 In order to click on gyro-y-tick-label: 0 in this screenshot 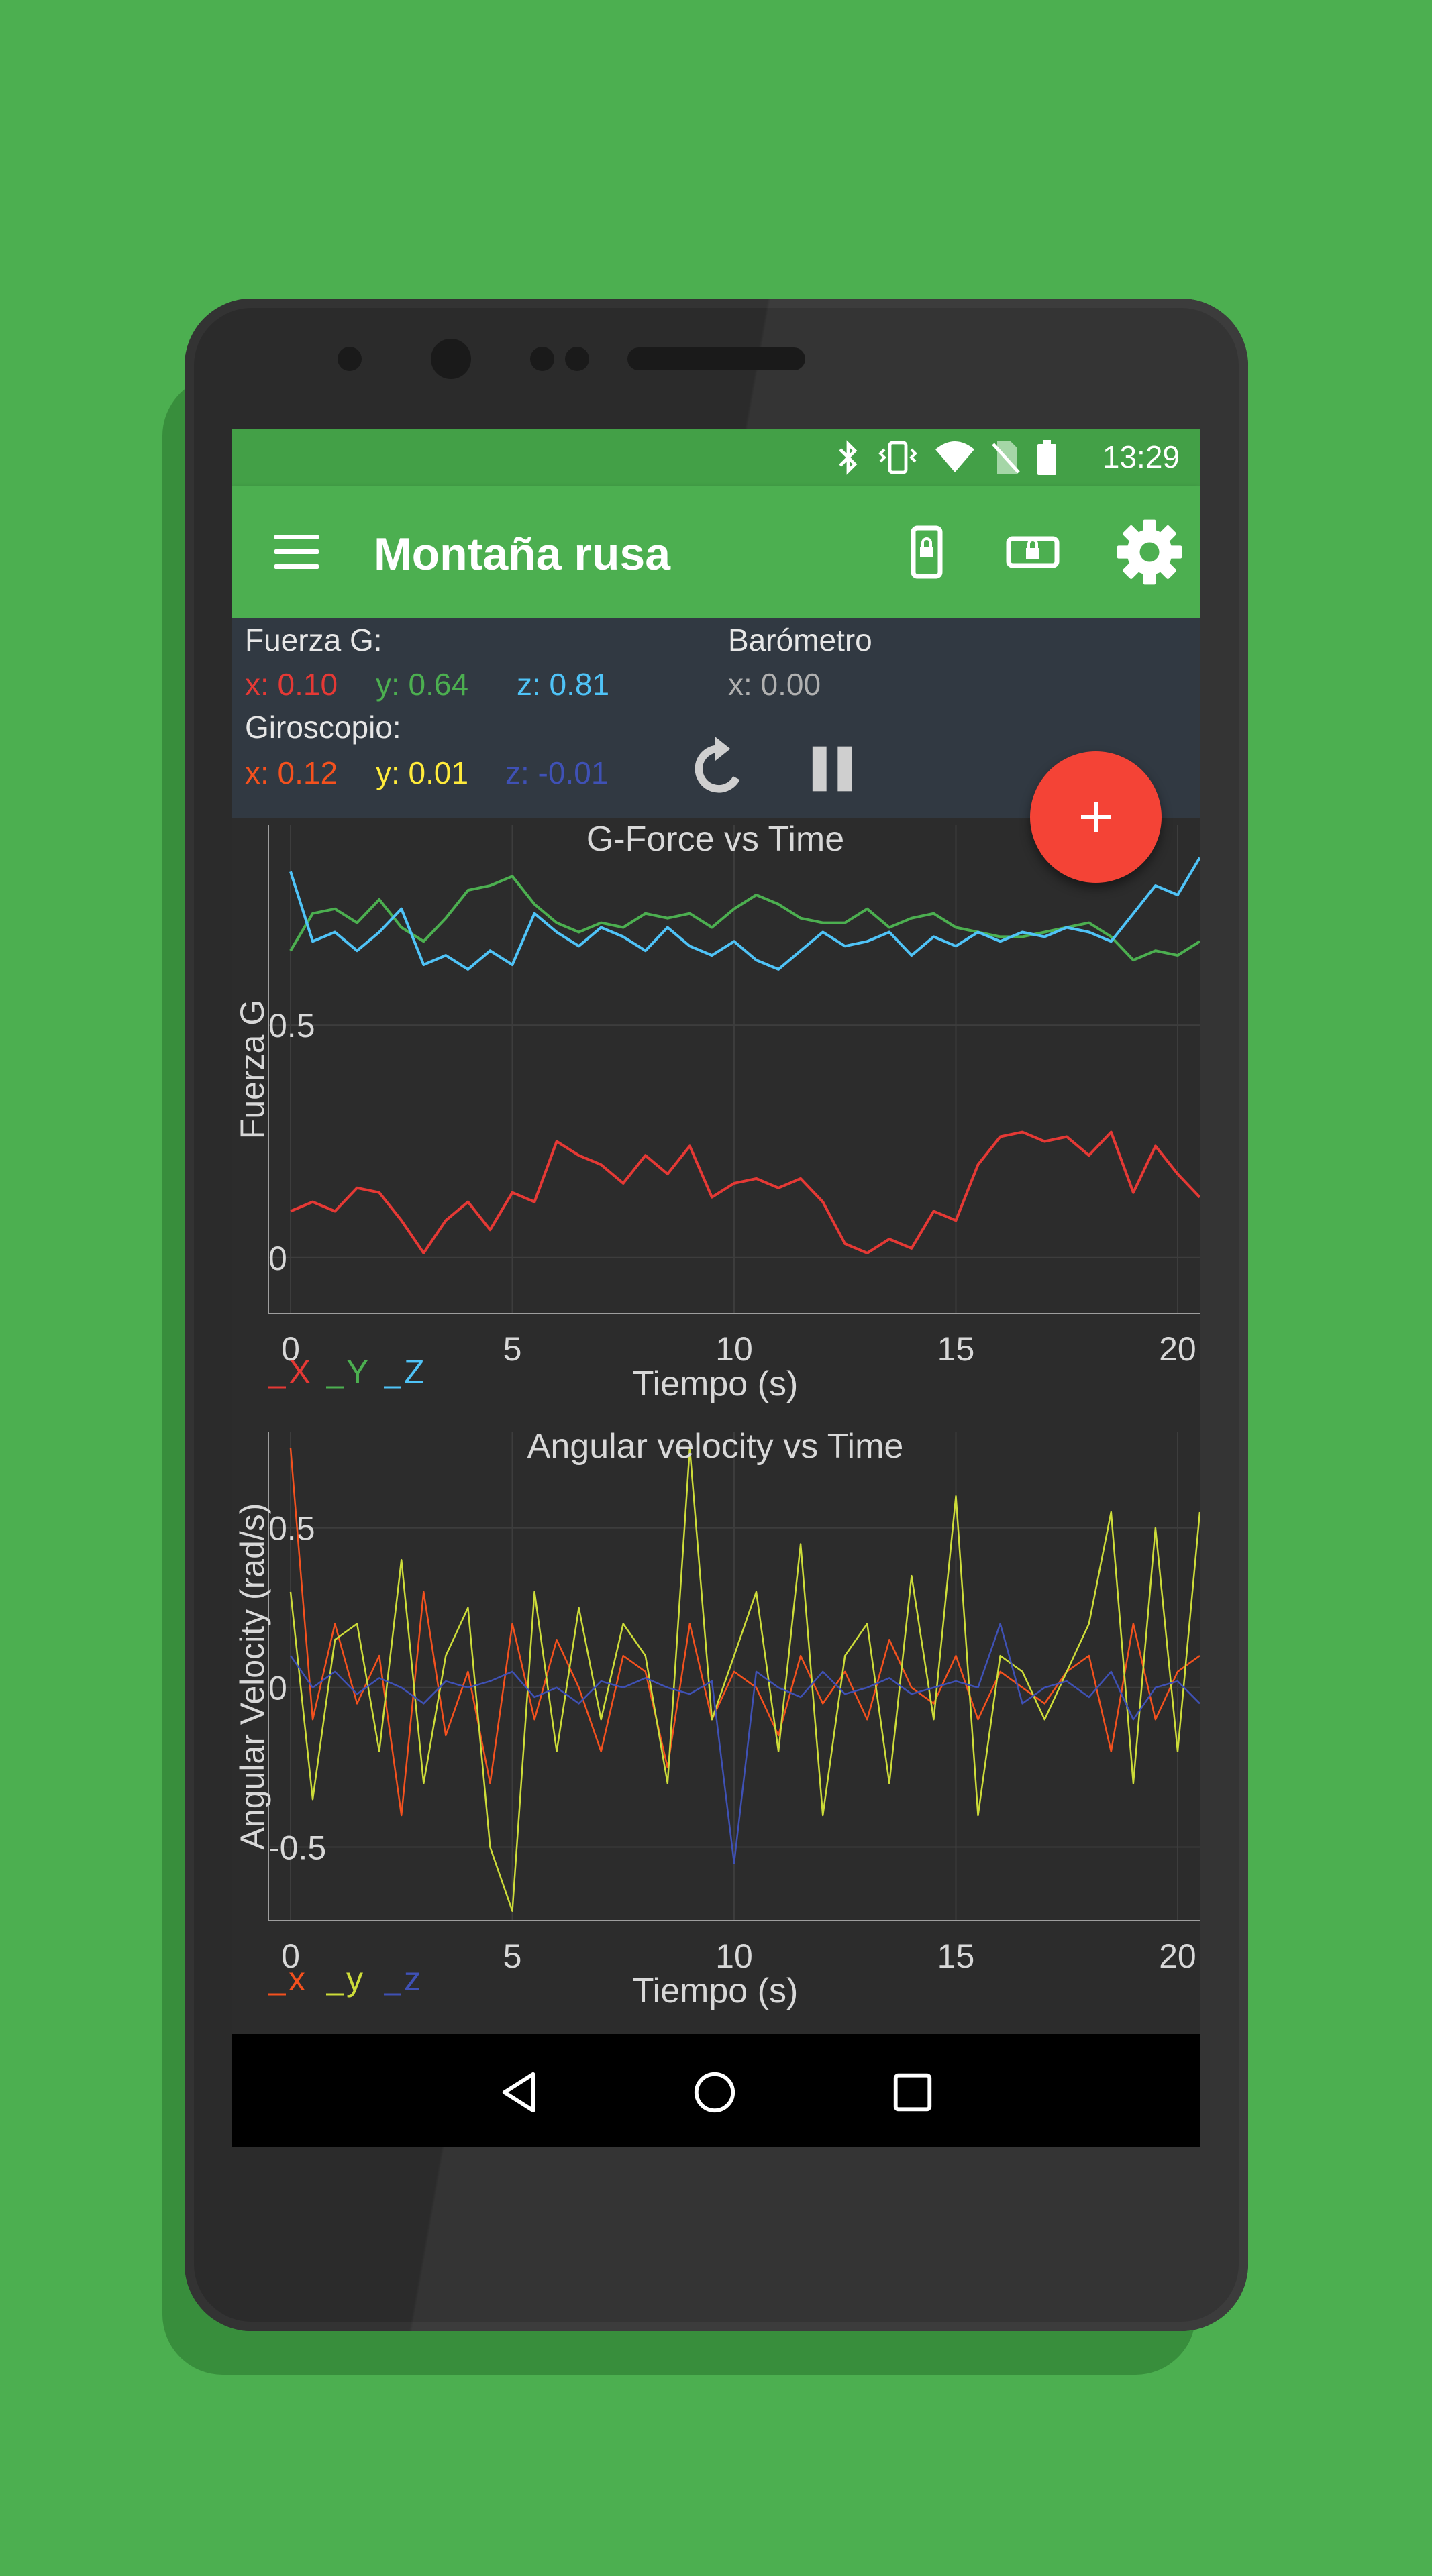, I will do `click(277, 1688)`.